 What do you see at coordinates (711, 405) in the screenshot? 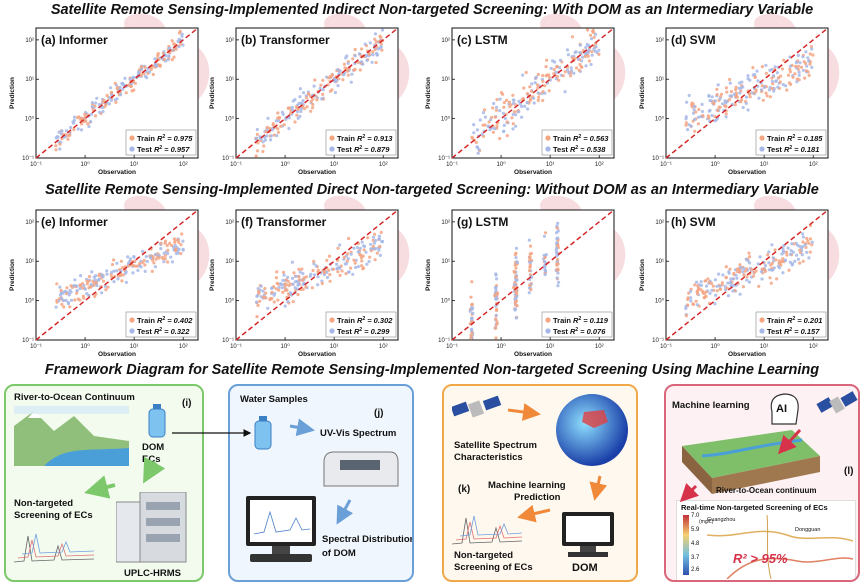
I see `l-ml-label: Machine learning` at bounding box center [711, 405].